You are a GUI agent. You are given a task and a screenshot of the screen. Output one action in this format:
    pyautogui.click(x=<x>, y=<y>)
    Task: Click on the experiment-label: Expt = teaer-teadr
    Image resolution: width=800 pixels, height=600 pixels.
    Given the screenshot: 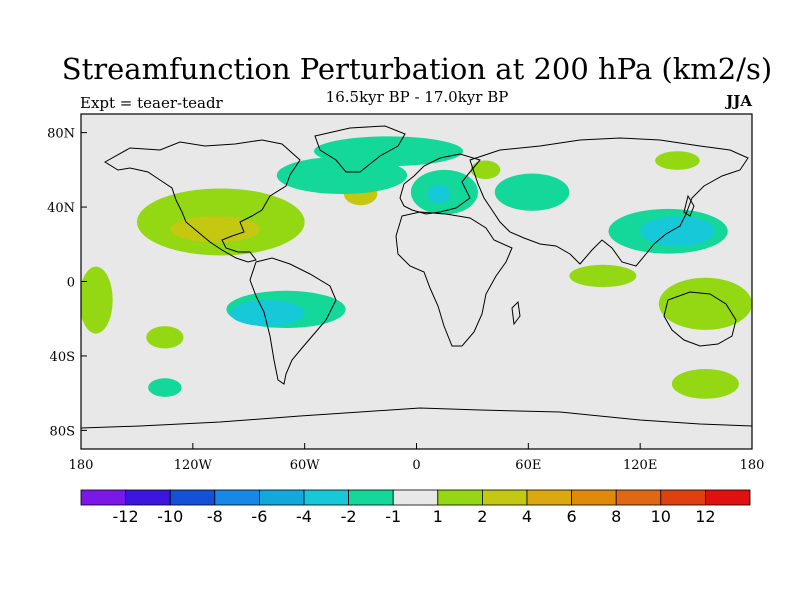 What is the action you would take?
    pyautogui.click(x=151, y=103)
    